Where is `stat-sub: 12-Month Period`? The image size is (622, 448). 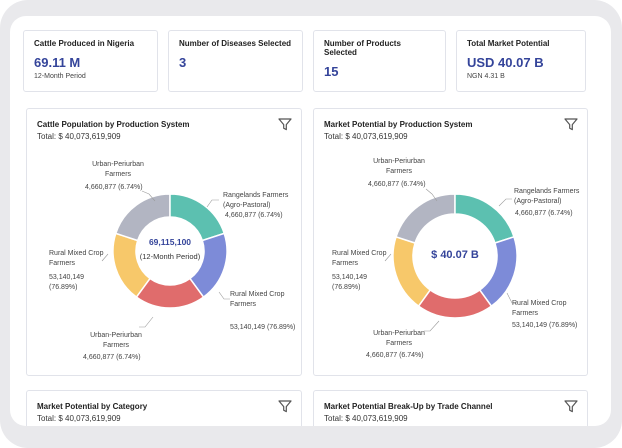
stat-sub: 12-Month Period is located at coordinates (60, 76).